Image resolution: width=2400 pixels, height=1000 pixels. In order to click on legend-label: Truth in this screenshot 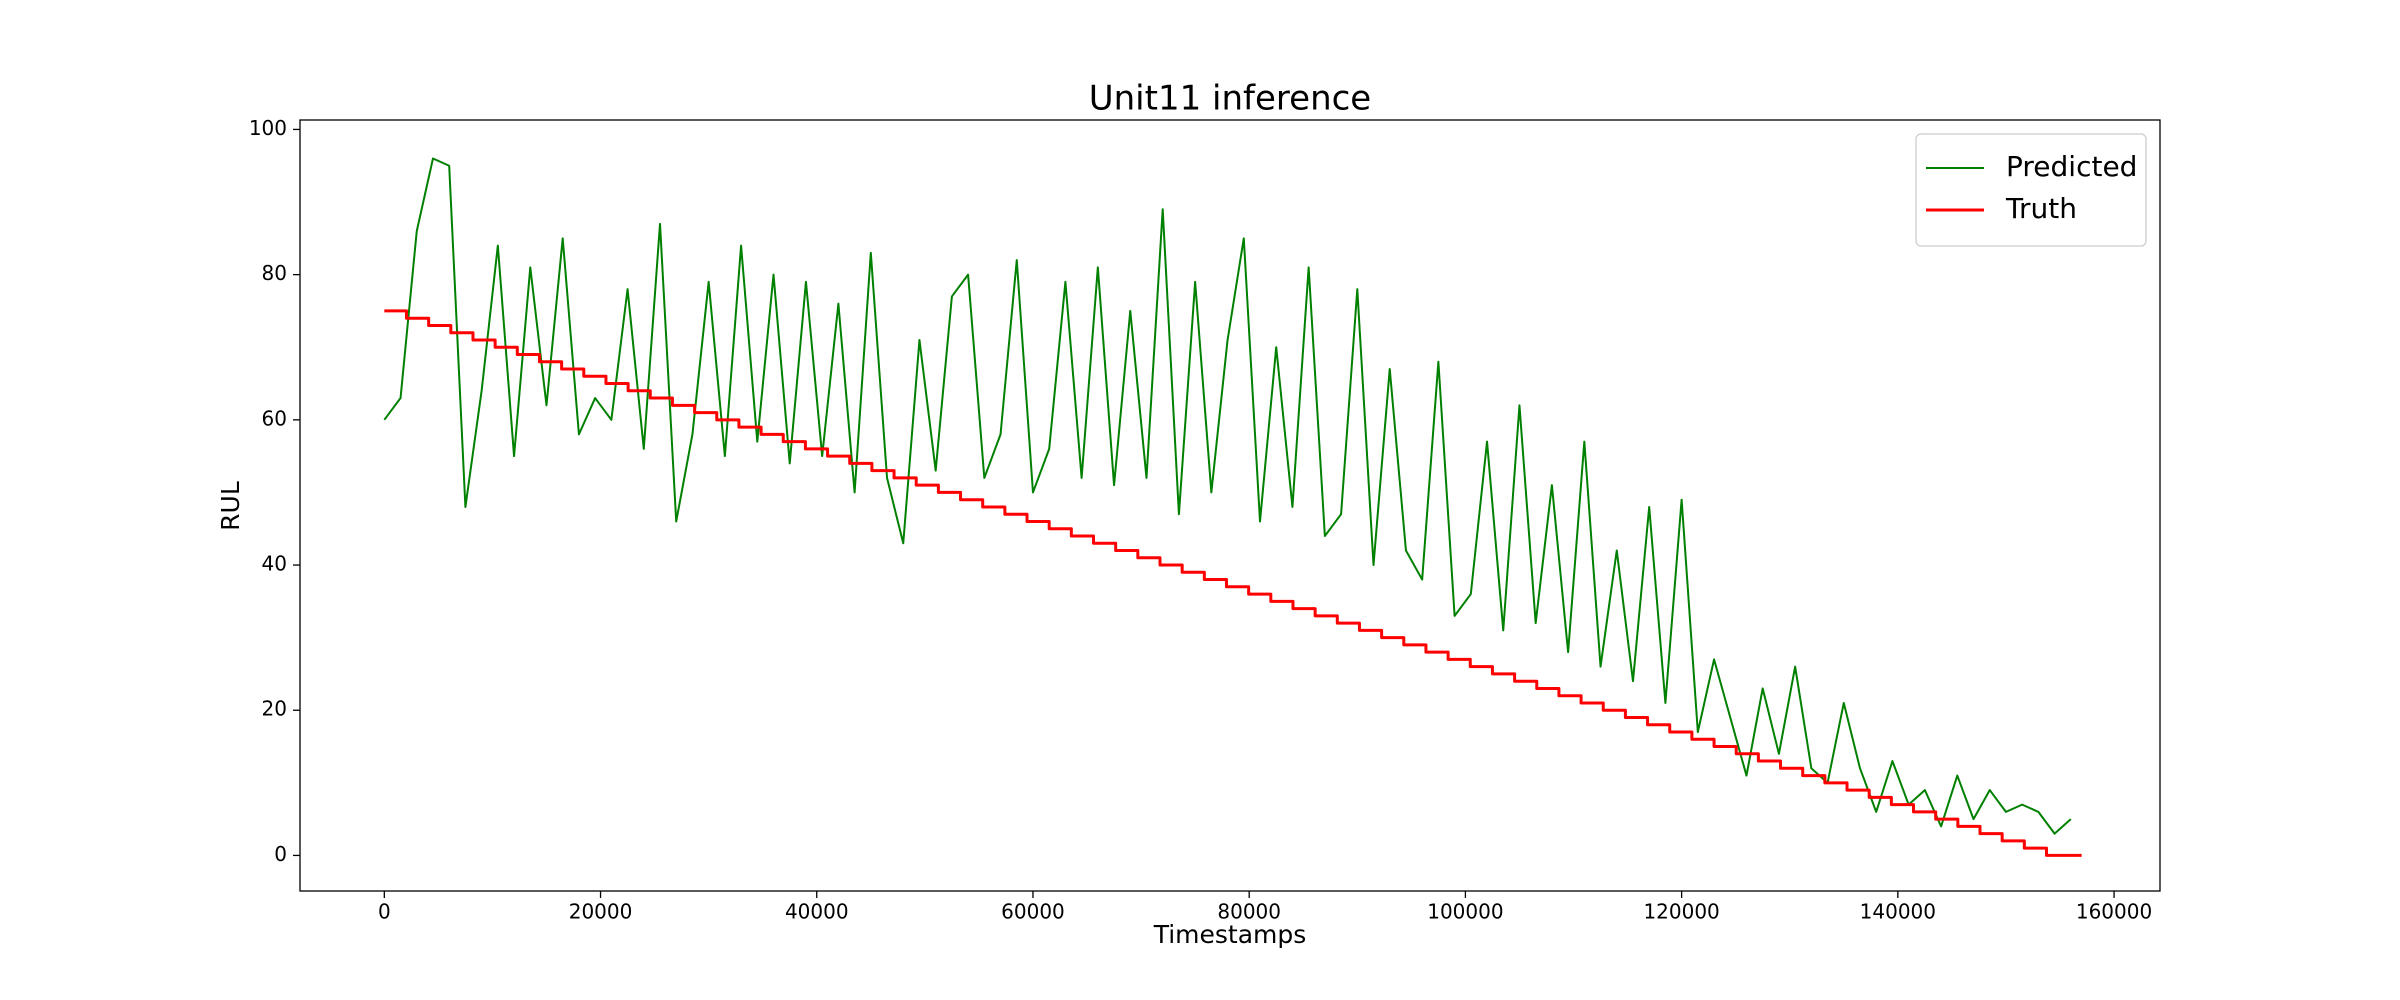, I will do `click(2041, 208)`.